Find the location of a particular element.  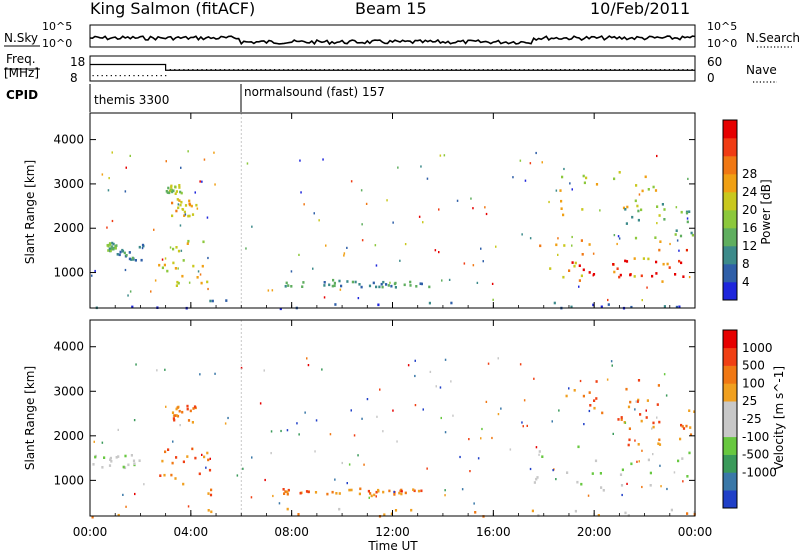

nsky-label: N.Sky is located at coordinates (21, 38).